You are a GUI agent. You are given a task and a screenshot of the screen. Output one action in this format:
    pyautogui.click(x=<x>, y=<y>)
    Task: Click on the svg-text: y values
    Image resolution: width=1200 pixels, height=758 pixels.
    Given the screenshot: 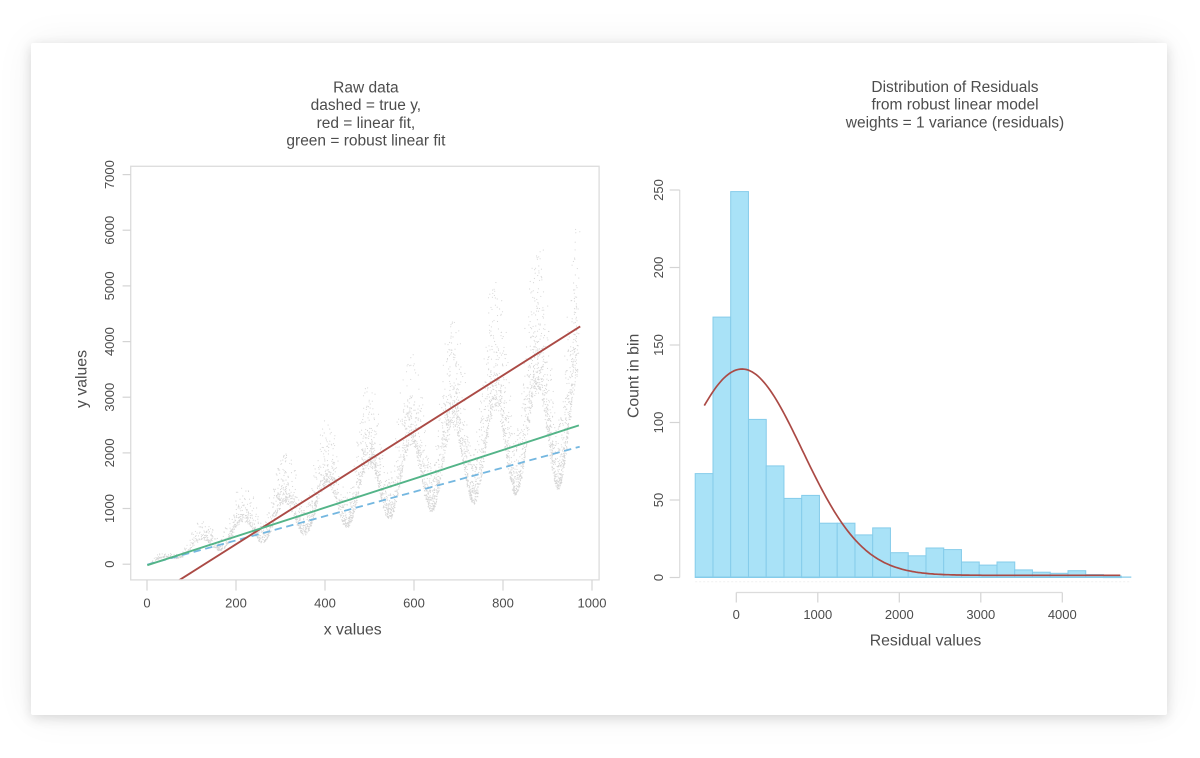 What is the action you would take?
    pyautogui.click(x=81, y=379)
    